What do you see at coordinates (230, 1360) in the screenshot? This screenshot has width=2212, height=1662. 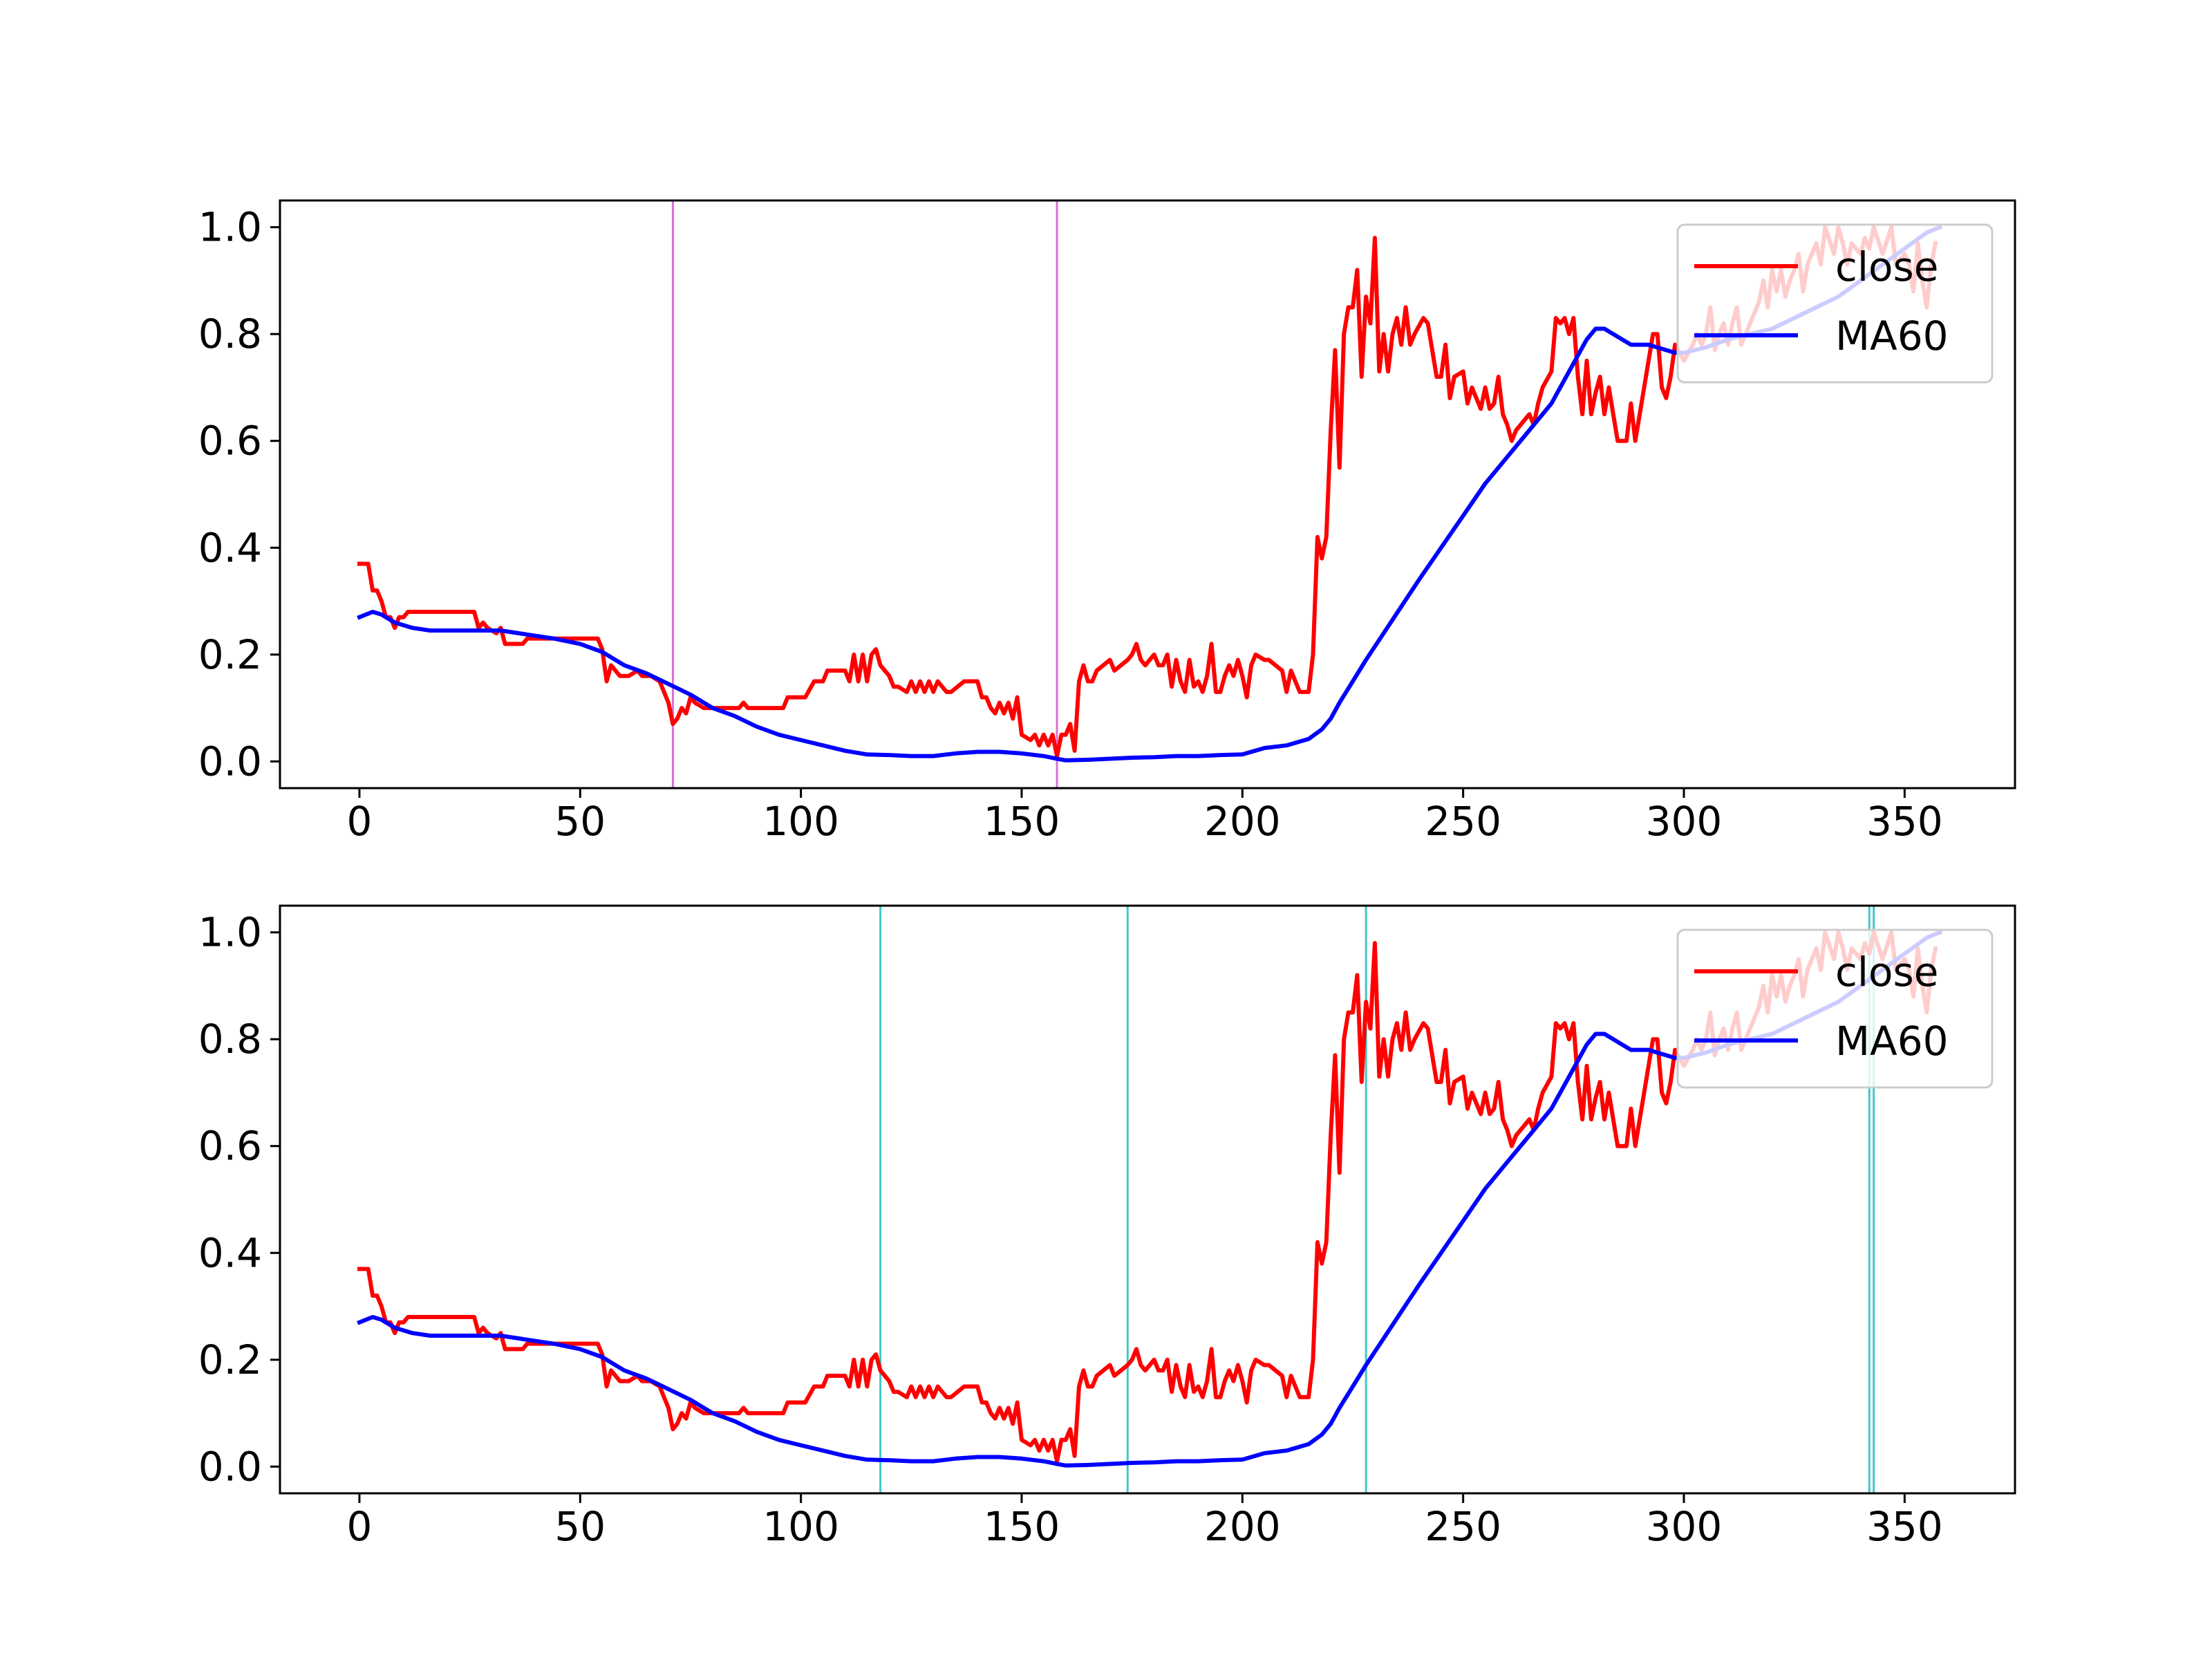 I see `bottom-y-tick-label: 0.2` at bounding box center [230, 1360].